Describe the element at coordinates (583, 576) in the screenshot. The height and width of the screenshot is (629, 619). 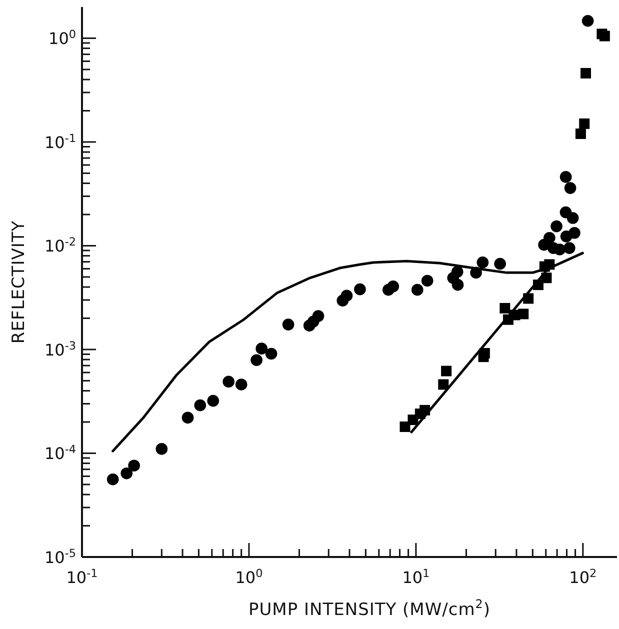
I see `x-tick-label: 10$^{2}$` at that location.